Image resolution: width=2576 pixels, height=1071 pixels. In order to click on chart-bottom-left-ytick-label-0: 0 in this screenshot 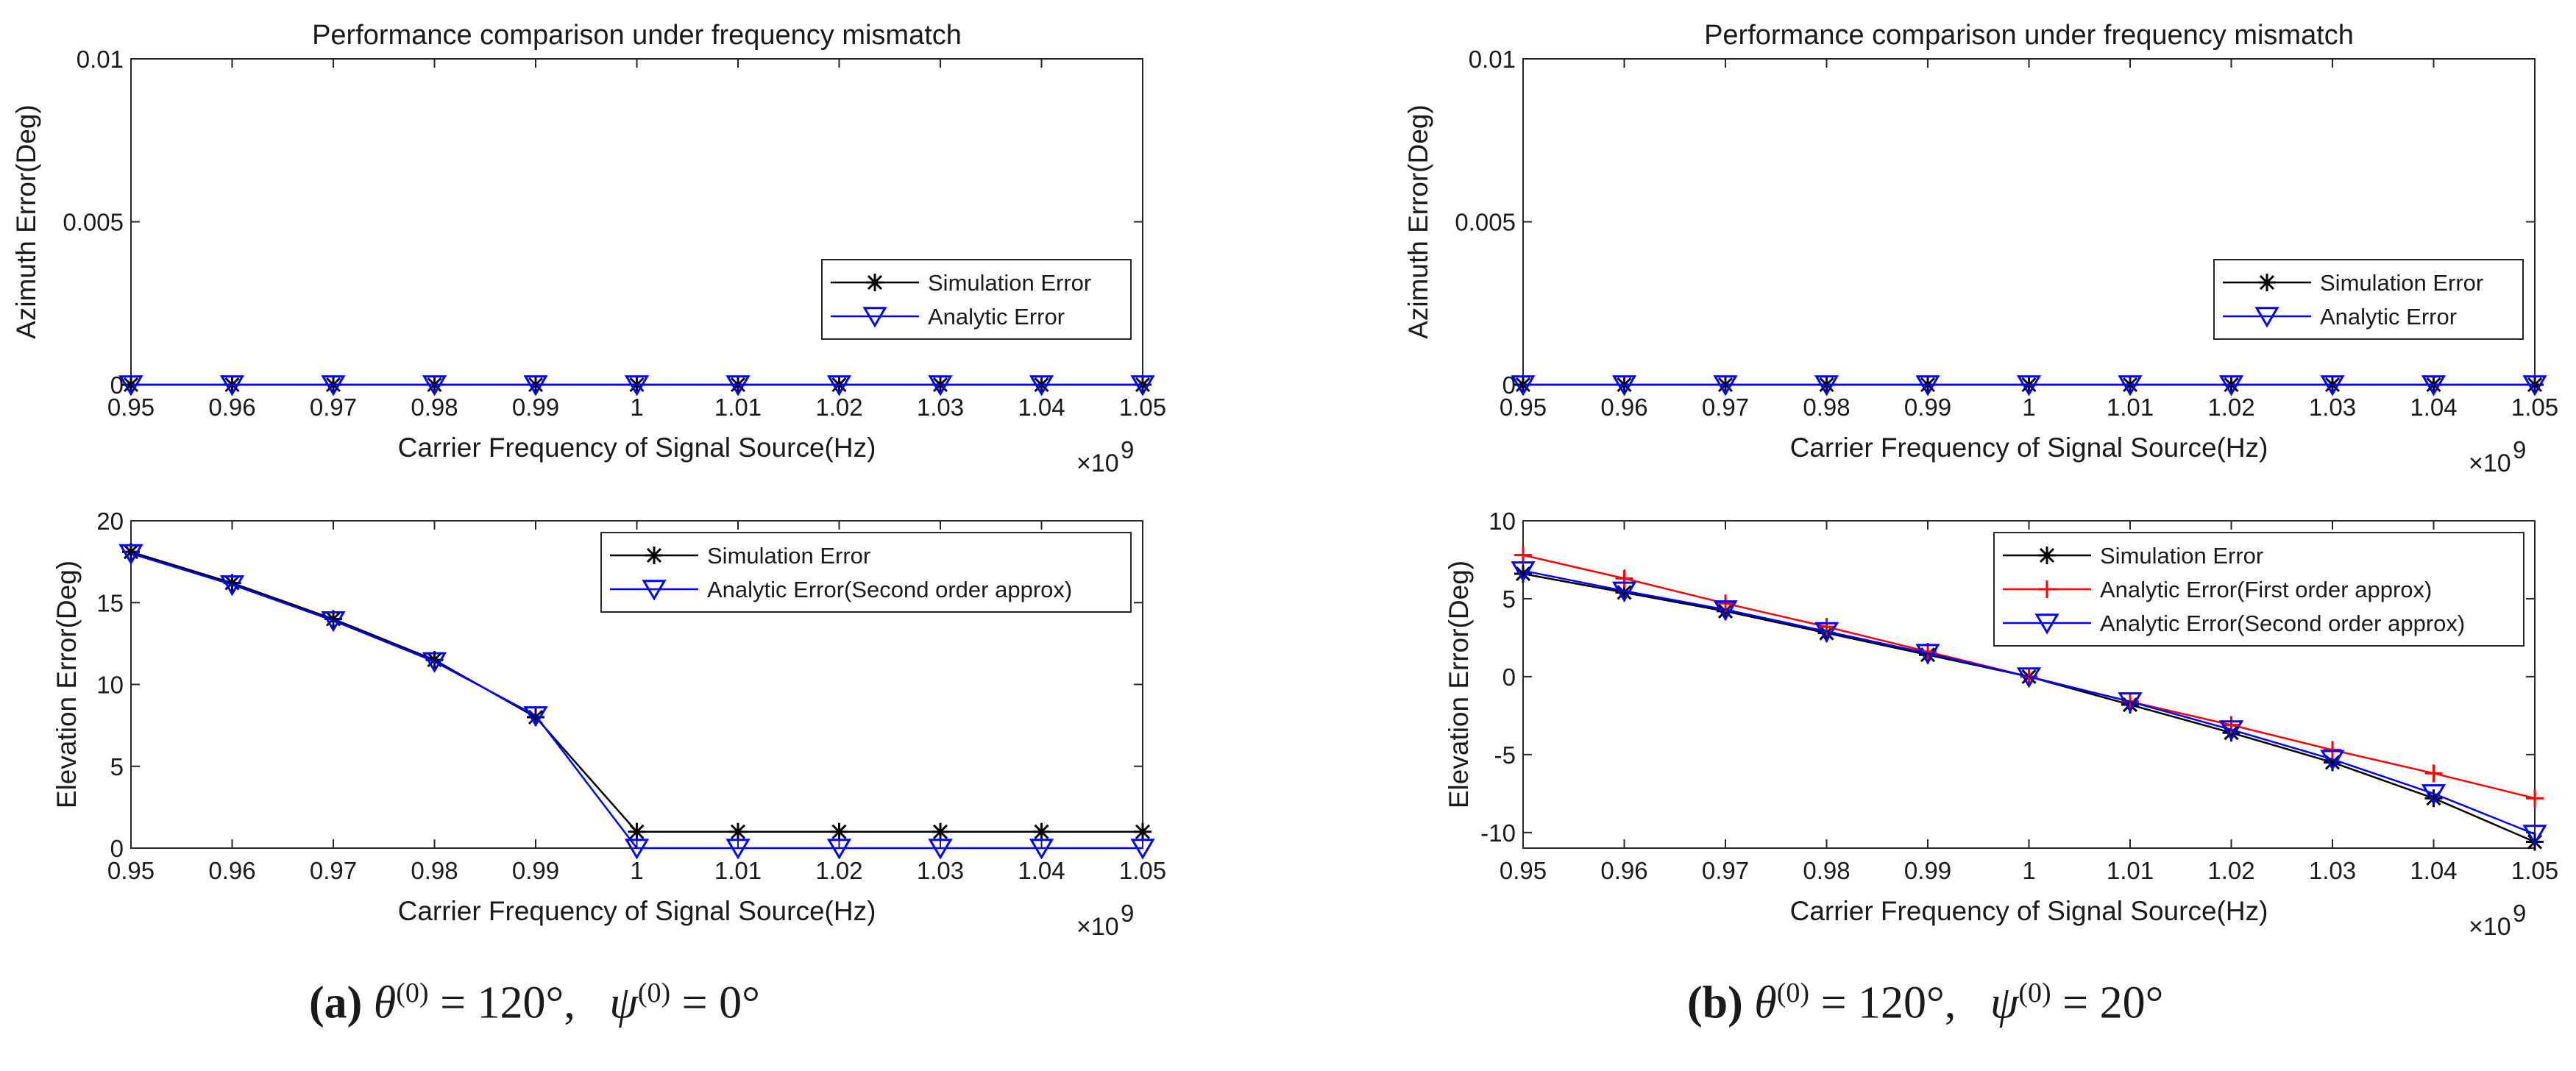, I will do `click(117, 849)`.